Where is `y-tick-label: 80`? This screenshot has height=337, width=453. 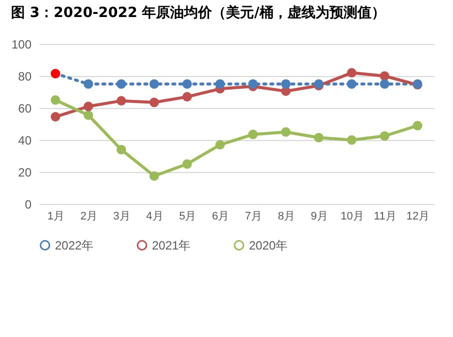
y-tick-label: 80 is located at coordinates (25, 77).